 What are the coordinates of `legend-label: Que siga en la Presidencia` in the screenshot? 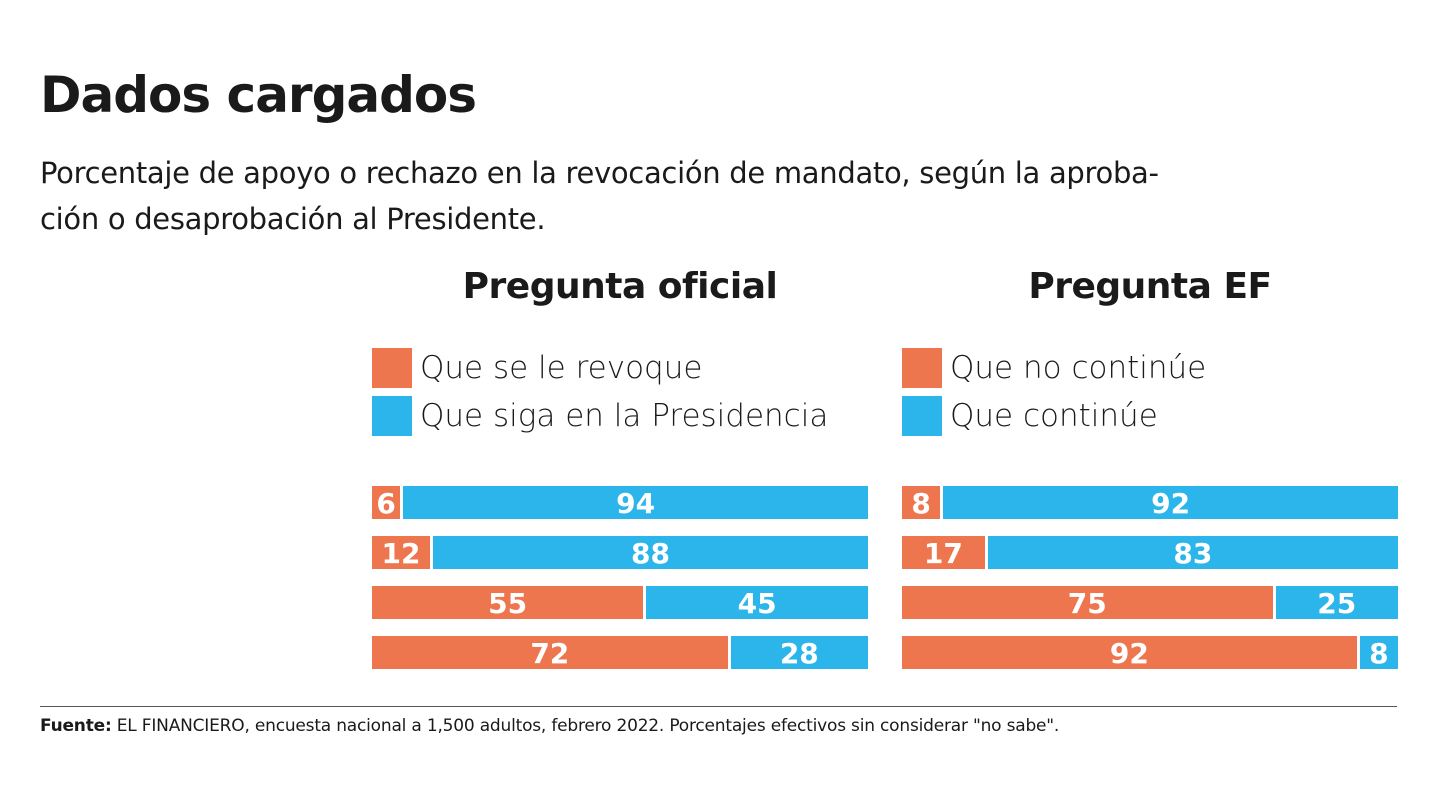 It's located at (624, 416).